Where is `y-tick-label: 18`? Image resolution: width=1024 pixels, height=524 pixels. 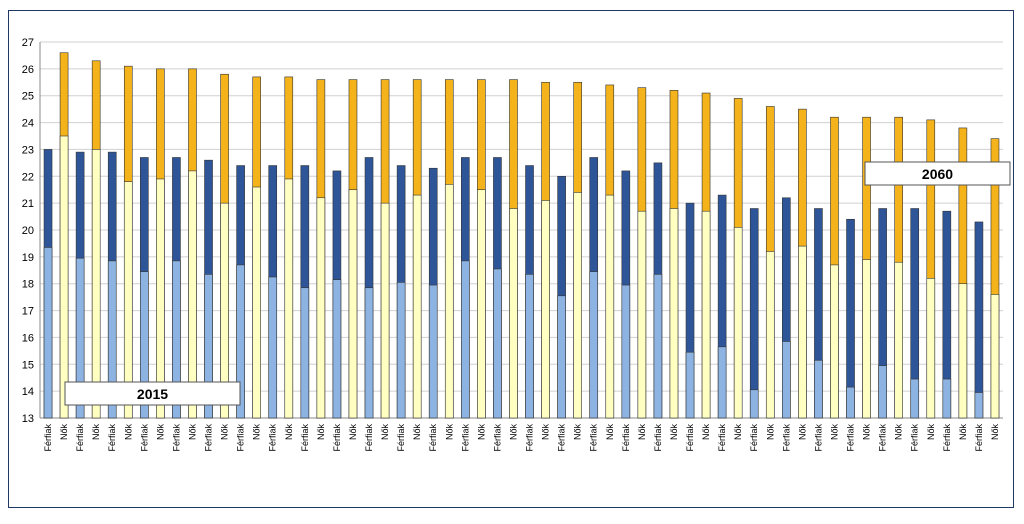
y-tick-label: 18 is located at coordinates (28, 285).